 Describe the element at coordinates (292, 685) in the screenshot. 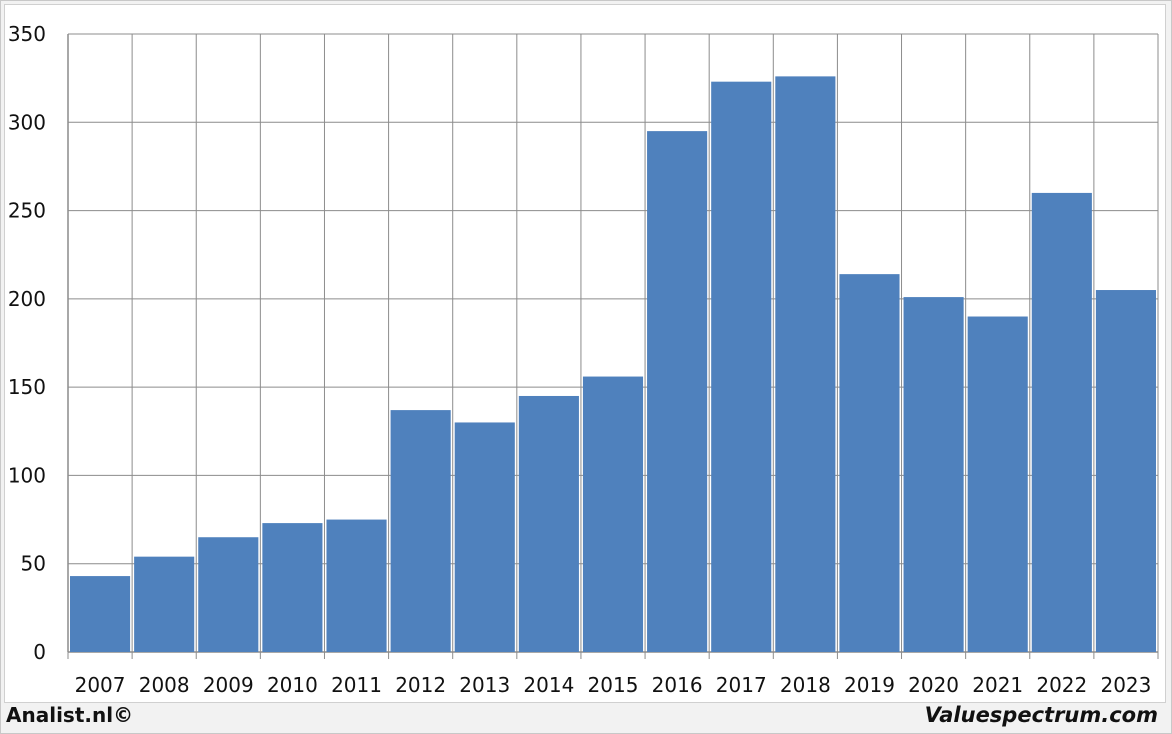

I see `x-tick-label: 2010` at that location.